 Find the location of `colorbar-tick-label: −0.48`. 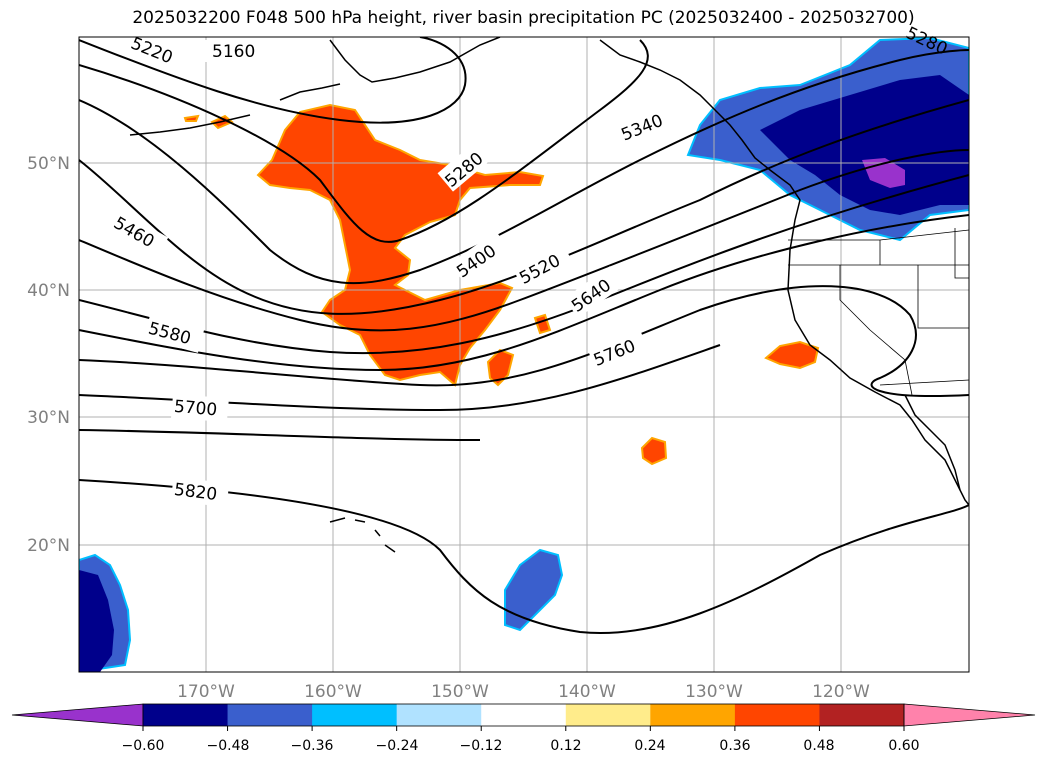

colorbar-tick-label: −0.48 is located at coordinates (228, 746).